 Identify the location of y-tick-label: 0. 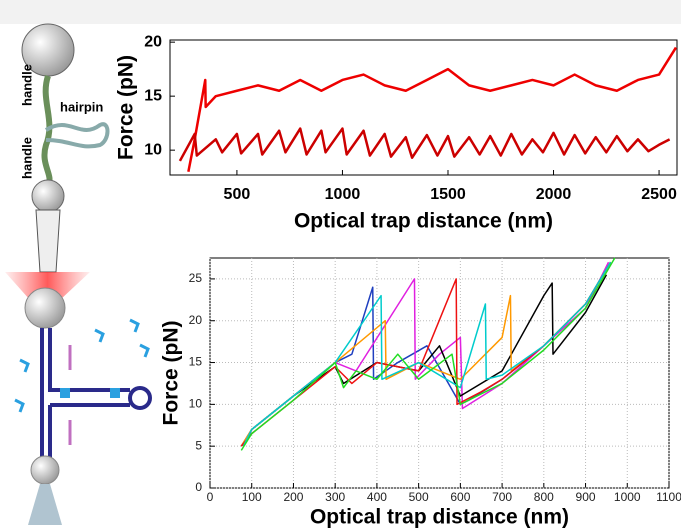
(198, 487).